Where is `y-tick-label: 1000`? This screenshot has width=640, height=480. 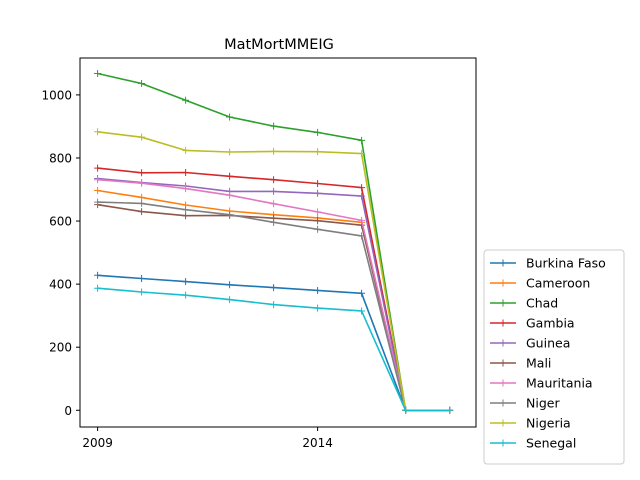 y-tick-label: 1000 is located at coordinates (56, 95).